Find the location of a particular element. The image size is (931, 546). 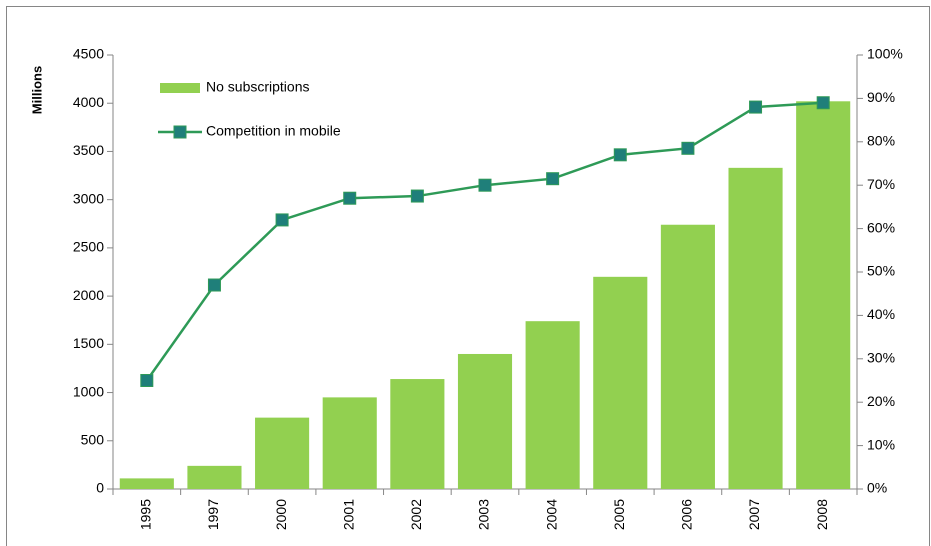

y2-tick-label: 0% is located at coordinates (877, 488).